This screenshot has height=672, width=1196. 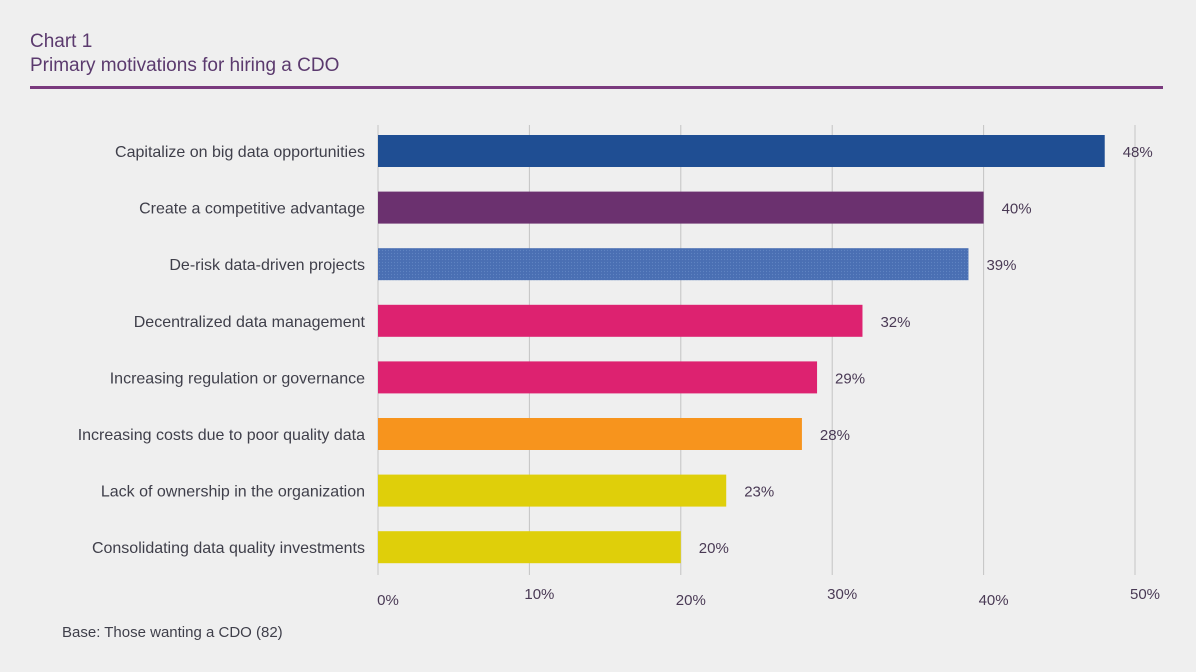 What do you see at coordinates (714, 548) in the screenshot?
I see `value-label: 20%` at bounding box center [714, 548].